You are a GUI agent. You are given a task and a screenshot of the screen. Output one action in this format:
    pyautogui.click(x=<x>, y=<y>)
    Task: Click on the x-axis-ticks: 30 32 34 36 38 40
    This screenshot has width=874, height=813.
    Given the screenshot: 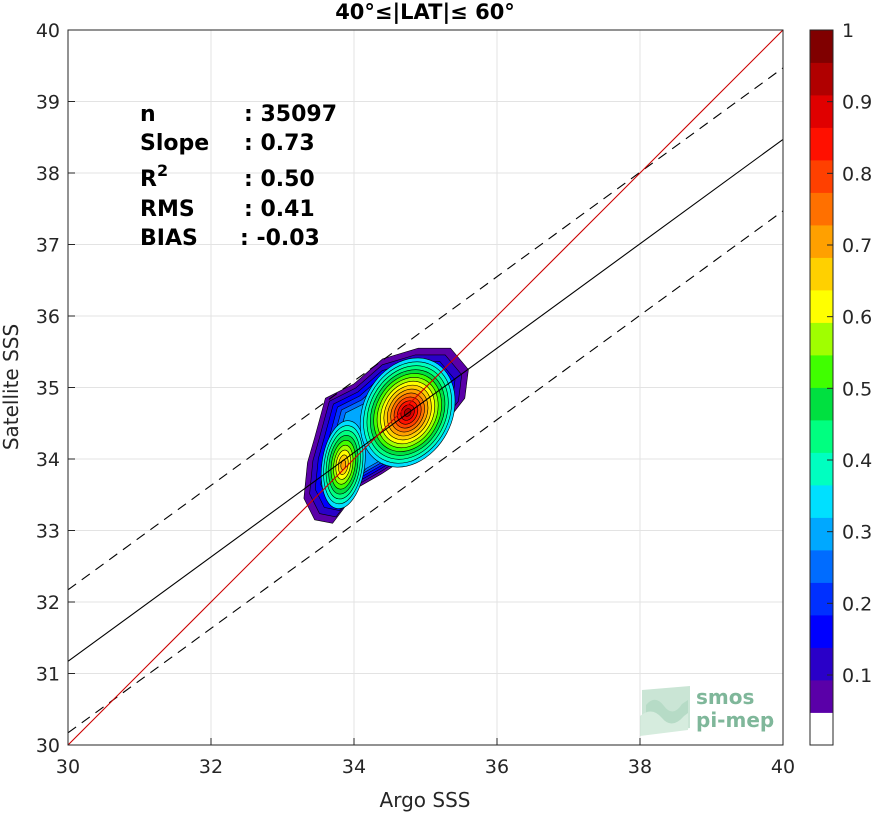 What is the action you would take?
    pyautogui.click(x=425, y=758)
    